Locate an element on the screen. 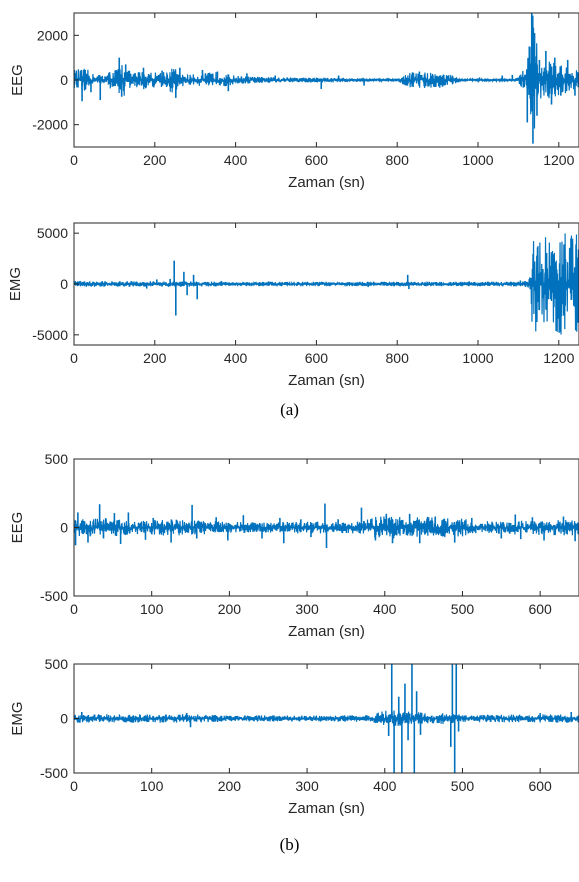 The height and width of the screenshot is (882, 579). y-tick-label: 5000 is located at coordinates (52, 233).